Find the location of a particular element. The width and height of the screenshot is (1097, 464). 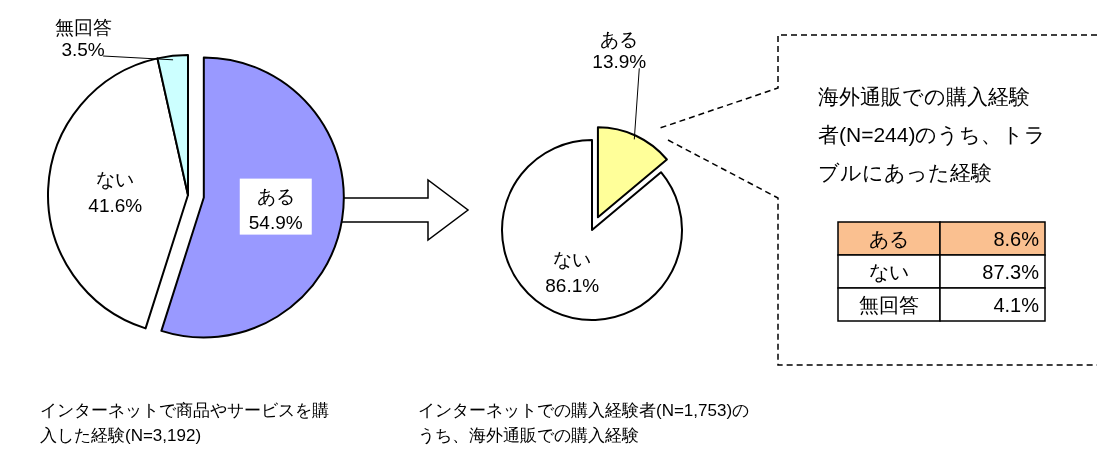

text: 海外通販での購入経験者(N=244)のうち、トラブルにあった経験 is located at coordinates (933, 135).